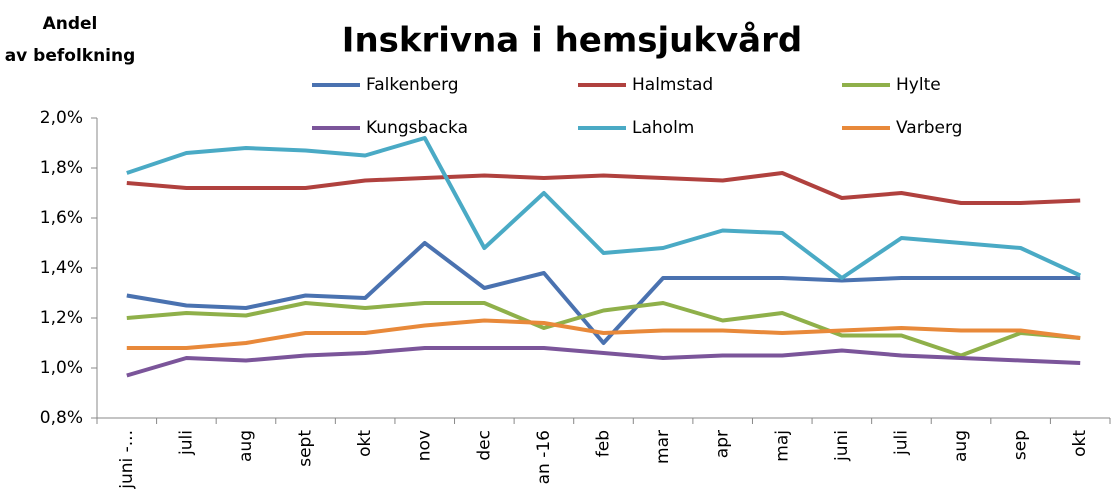 This screenshot has height=500, width=1119. I want to click on y-tick-label: 2,0%, so click(61, 118).